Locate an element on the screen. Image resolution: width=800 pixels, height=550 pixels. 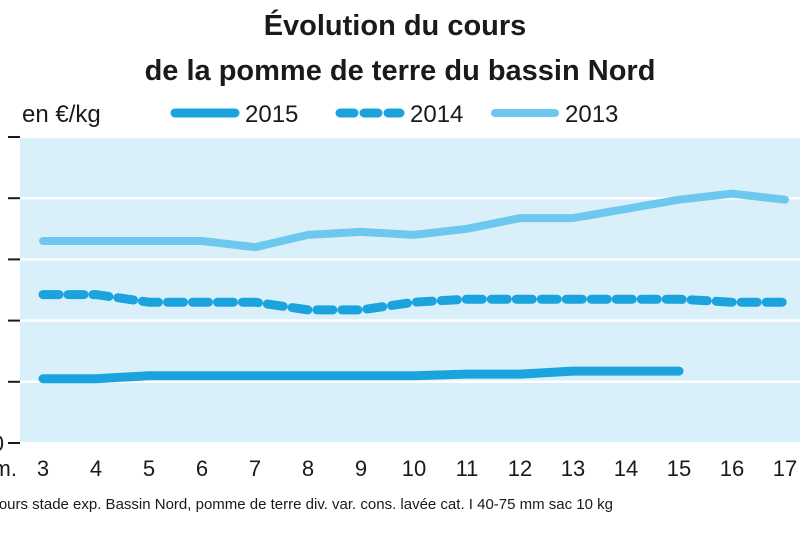
x-tick-label: 5 is located at coordinates (149, 468).